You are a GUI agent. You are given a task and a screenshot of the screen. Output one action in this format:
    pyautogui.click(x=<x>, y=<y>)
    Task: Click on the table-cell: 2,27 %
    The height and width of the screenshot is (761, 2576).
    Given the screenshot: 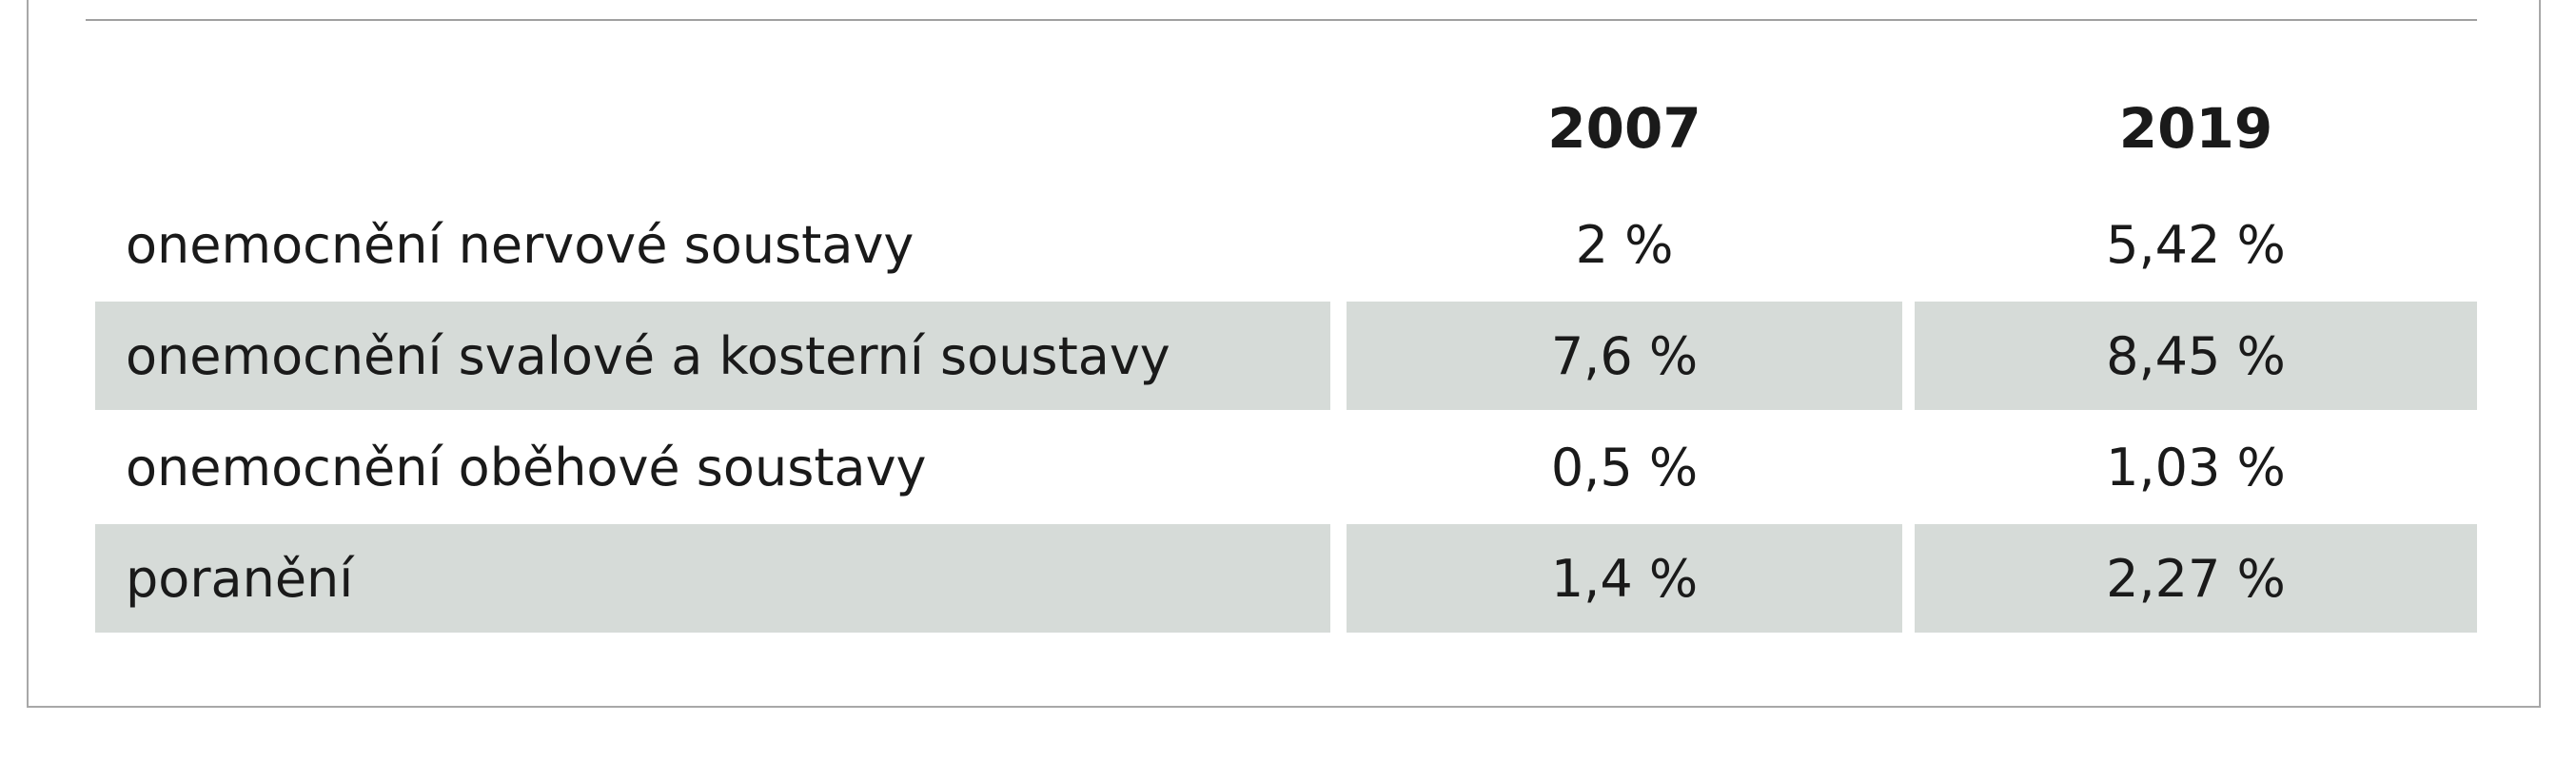 What is the action you would take?
    pyautogui.click(x=2196, y=578)
    